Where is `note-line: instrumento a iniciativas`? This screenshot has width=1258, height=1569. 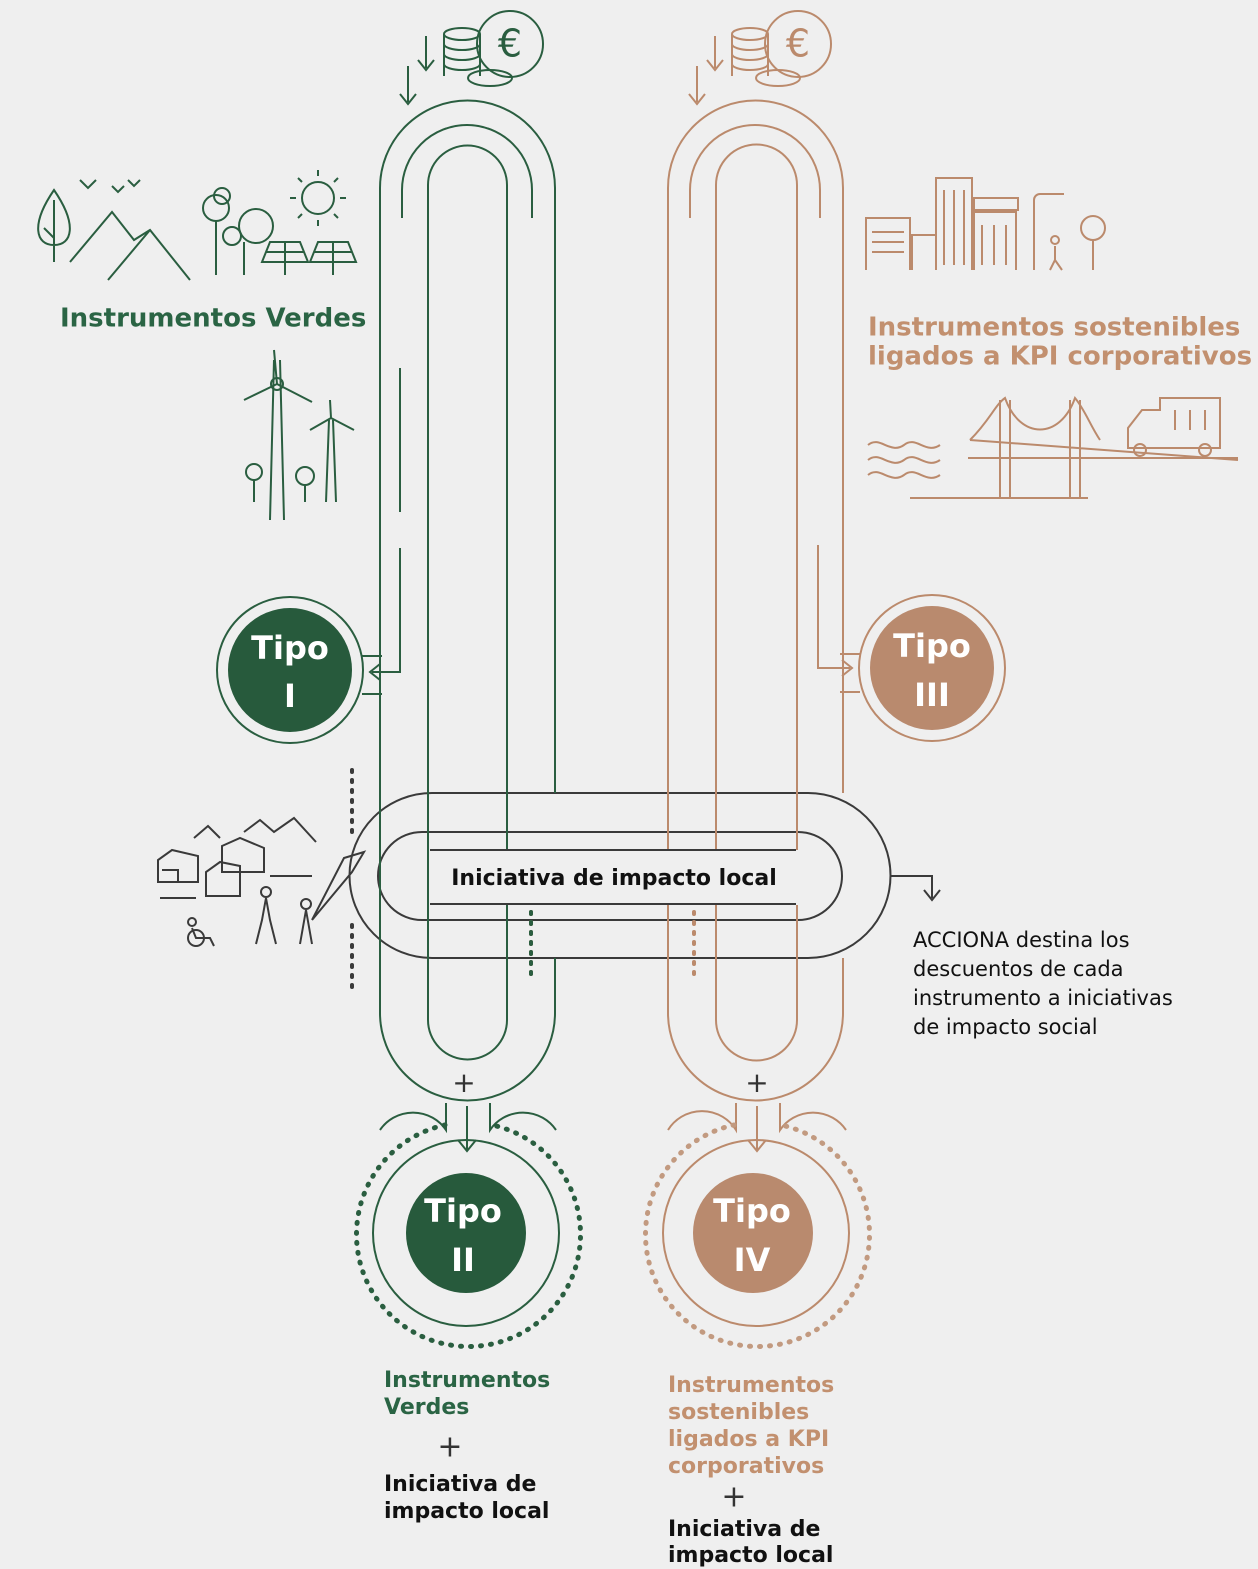 note-line: instrumento a iniciativas is located at coordinates (1043, 998).